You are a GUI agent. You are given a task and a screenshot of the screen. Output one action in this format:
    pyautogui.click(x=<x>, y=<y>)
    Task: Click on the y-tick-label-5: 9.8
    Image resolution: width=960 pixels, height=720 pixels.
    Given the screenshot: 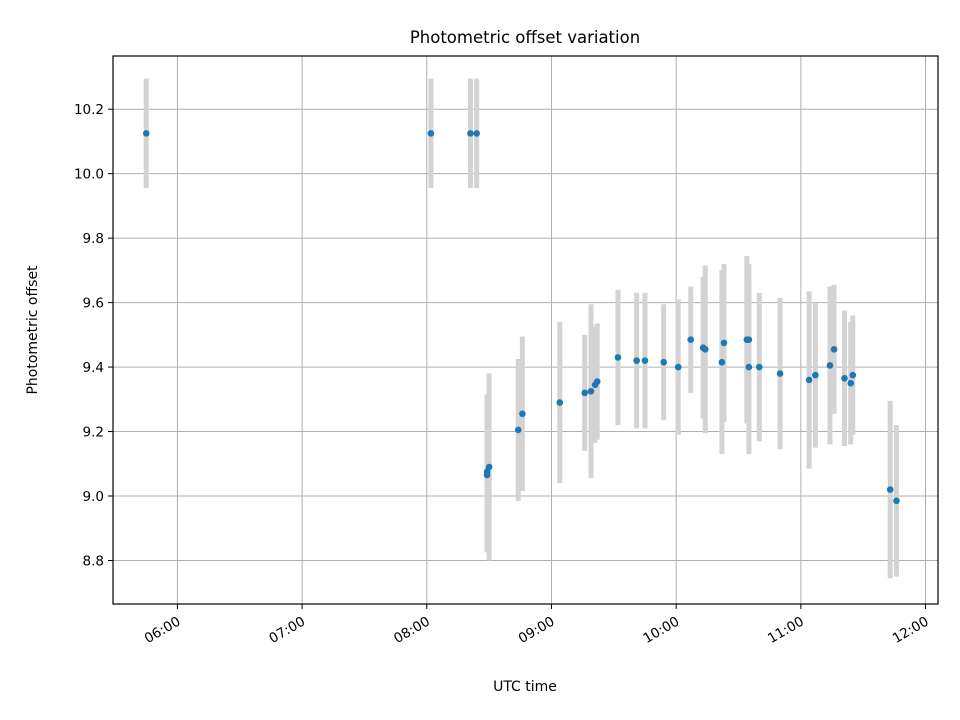 What is the action you would take?
    pyautogui.click(x=93, y=239)
    